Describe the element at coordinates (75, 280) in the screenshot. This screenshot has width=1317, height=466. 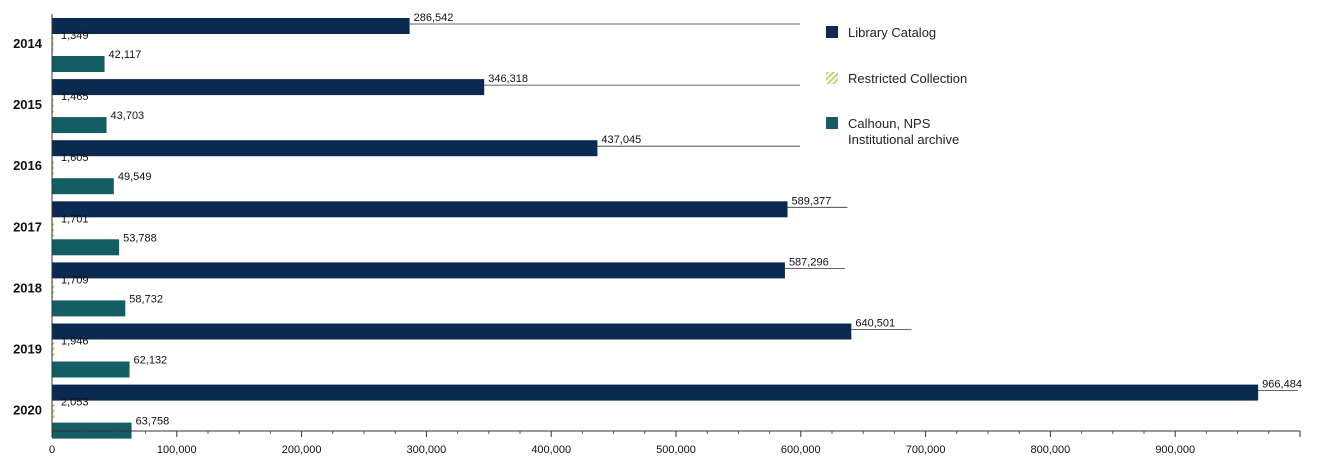
I see `data-label: 1,709` at that location.